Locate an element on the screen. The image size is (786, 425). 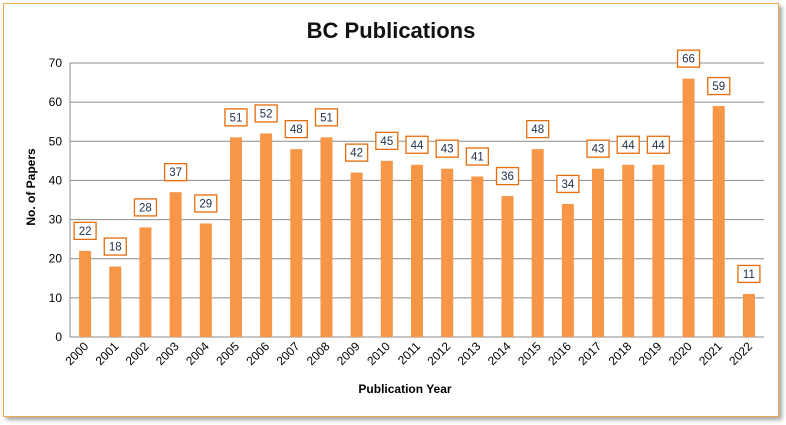
bar-2002 is located at coordinates (145, 282).